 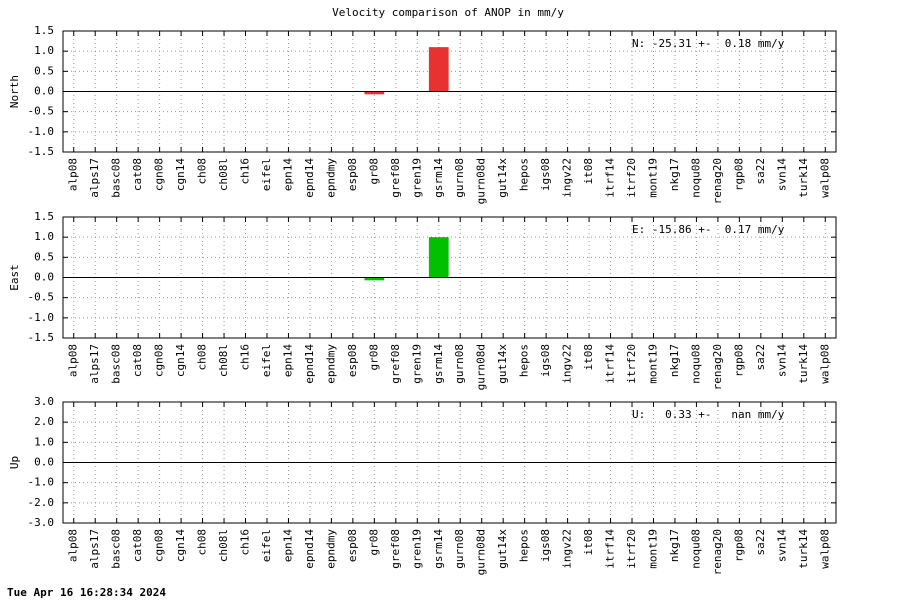 I want to click on x-tick-label: sa22, so click(x=760, y=171).